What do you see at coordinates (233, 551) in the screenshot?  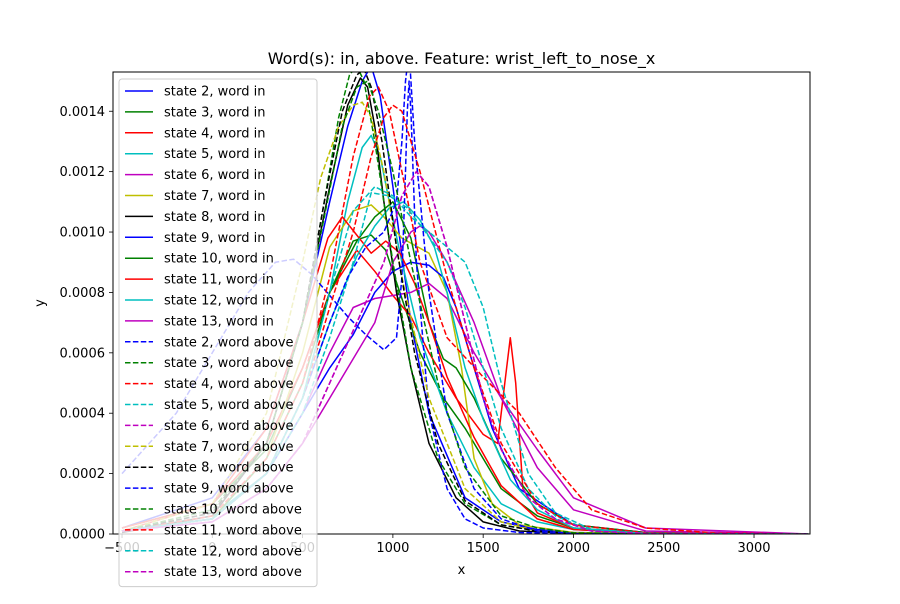 I see `legend-label: state 12, word above` at bounding box center [233, 551].